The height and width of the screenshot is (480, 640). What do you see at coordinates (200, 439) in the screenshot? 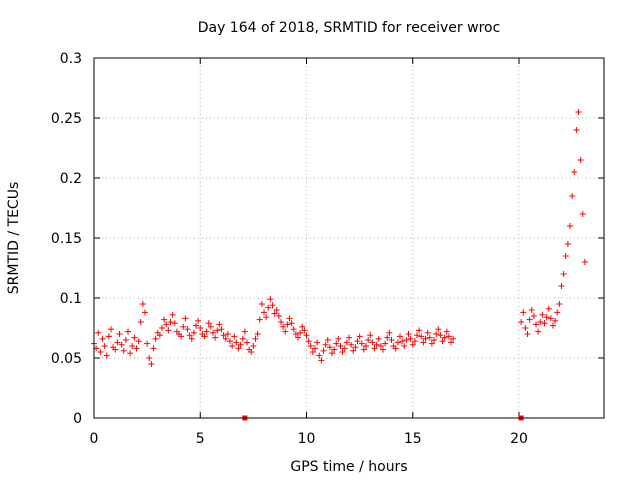
I see `x-tick-label: 5` at bounding box center [200, 439].